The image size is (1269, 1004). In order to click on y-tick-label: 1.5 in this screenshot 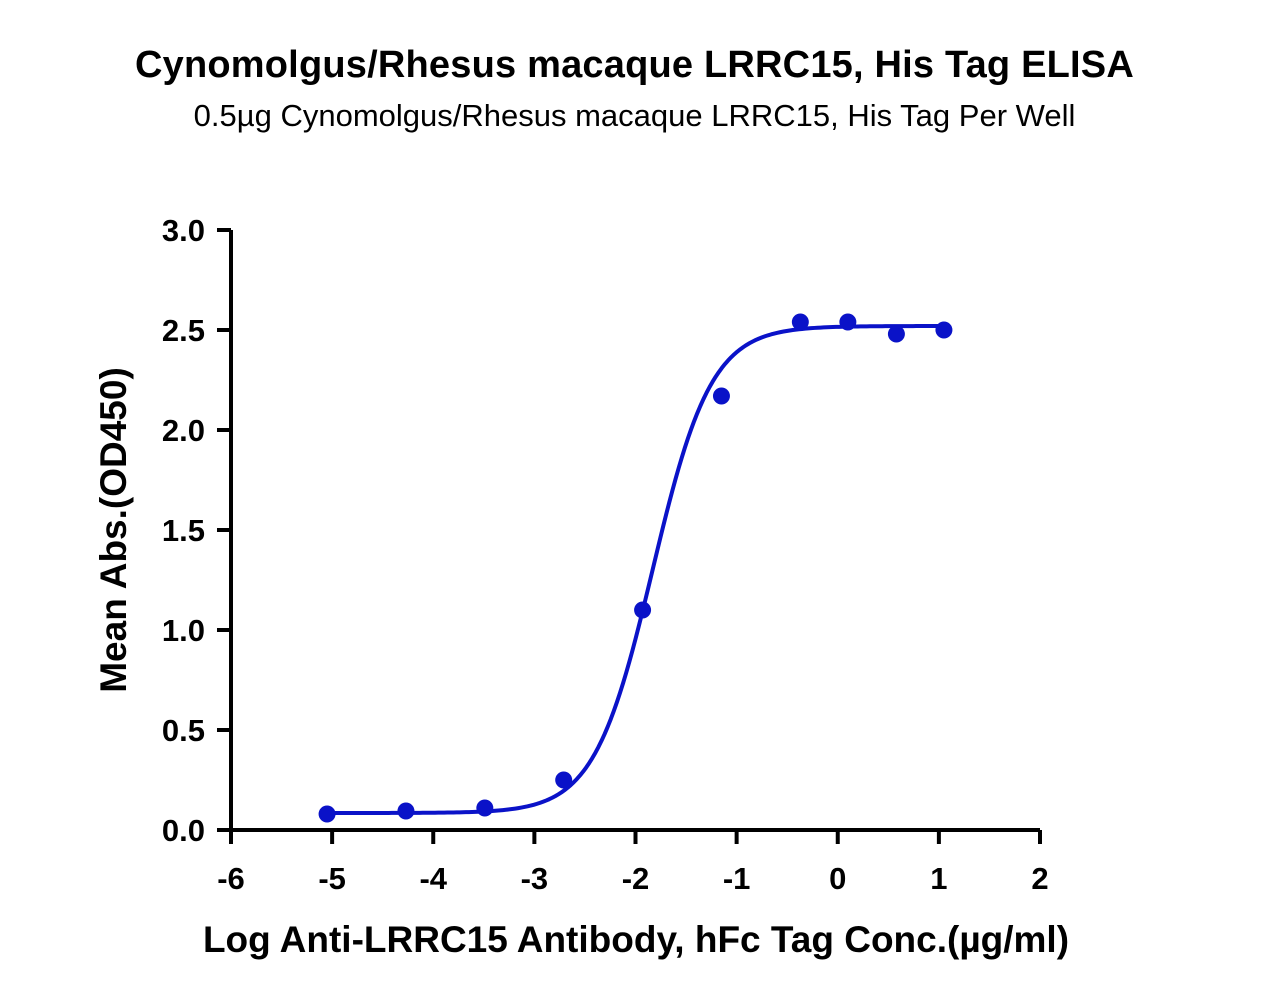, I will do `click(183, 530)`.